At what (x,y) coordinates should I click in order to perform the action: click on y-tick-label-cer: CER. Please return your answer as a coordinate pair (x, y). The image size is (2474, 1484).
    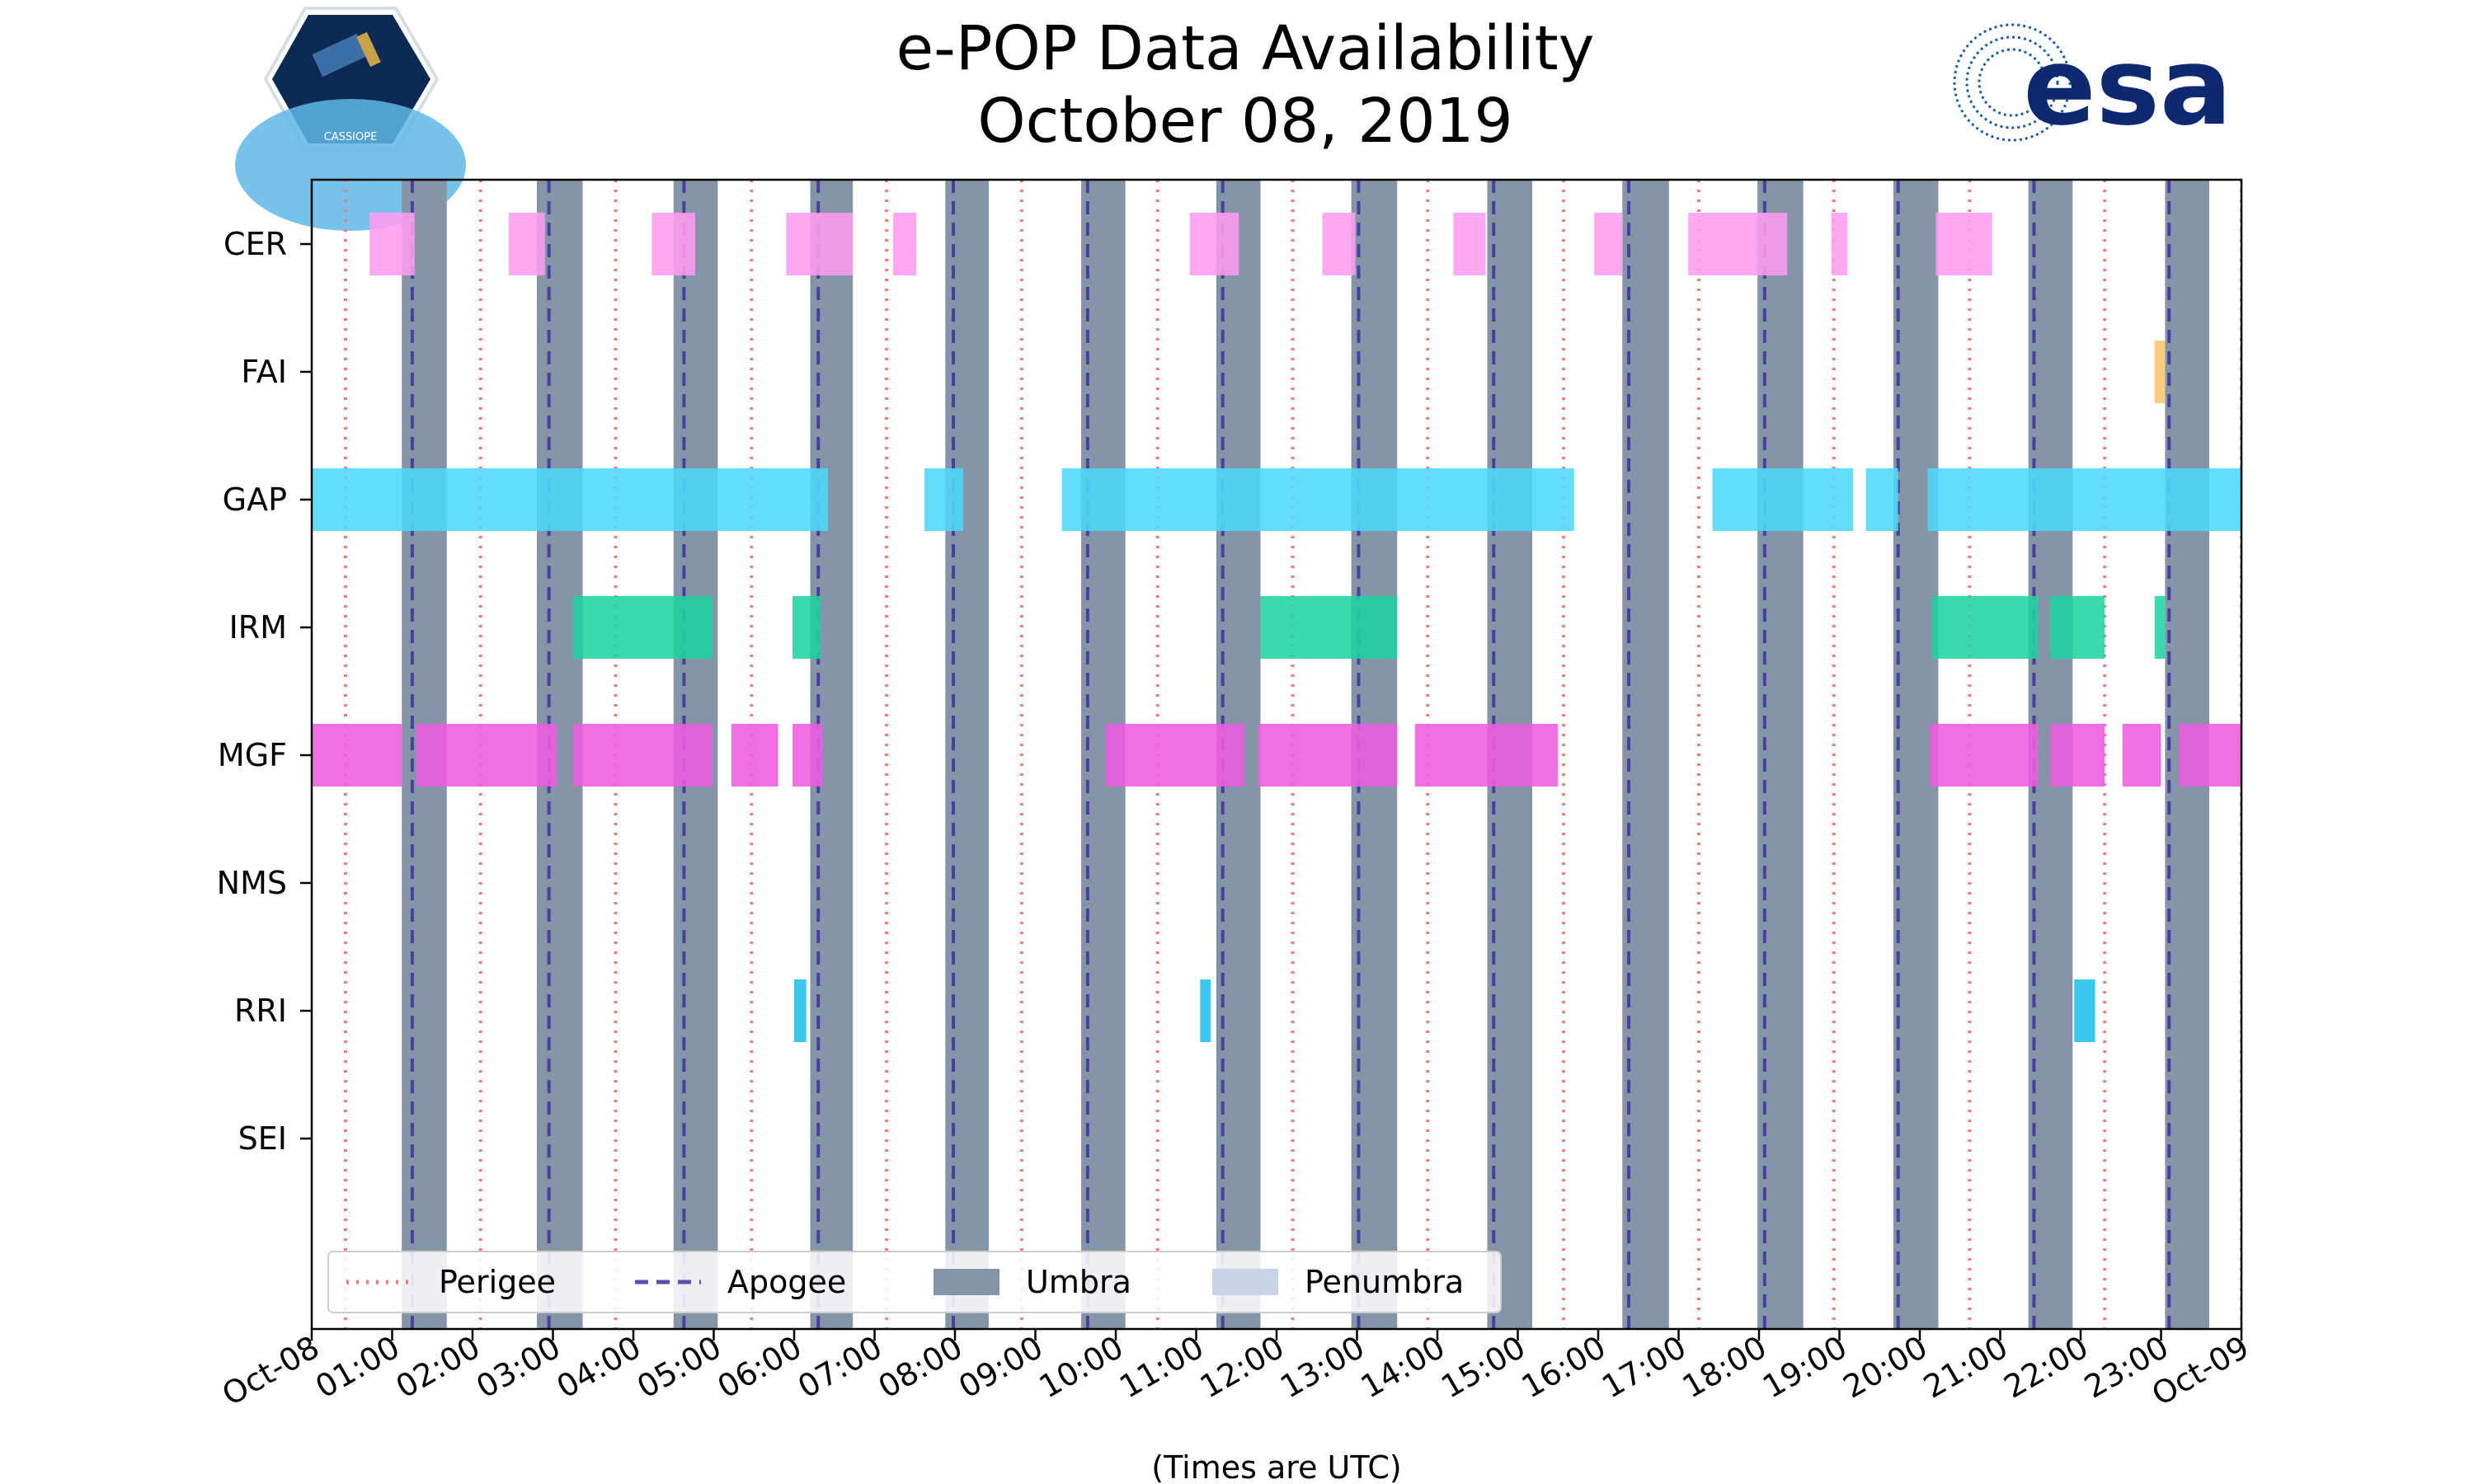
    Looking at the image, I should click on (255, 244).